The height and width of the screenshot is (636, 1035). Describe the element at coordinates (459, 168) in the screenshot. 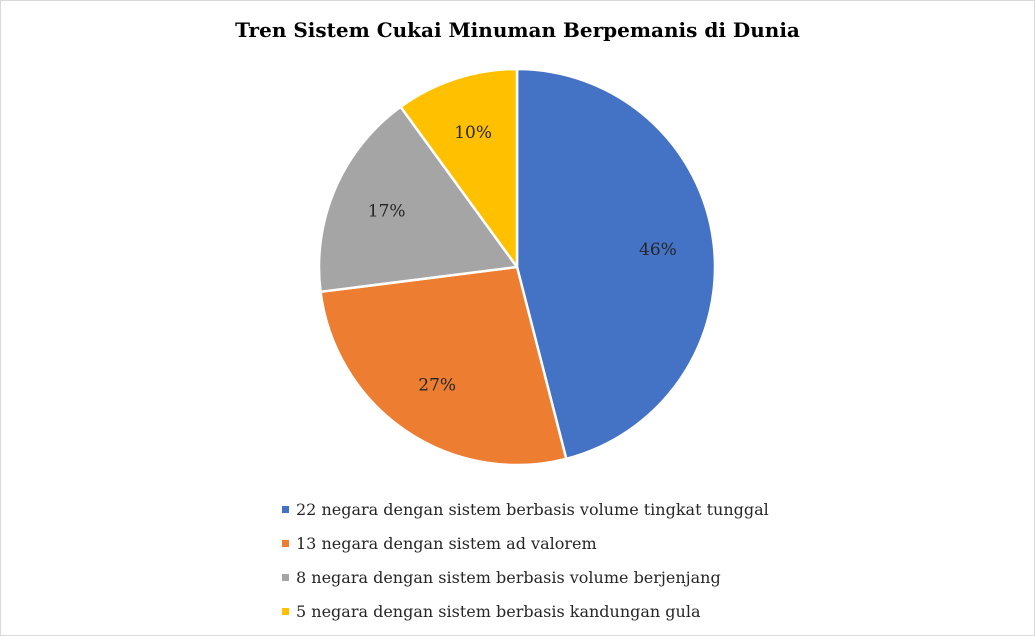

I see `slice-sugar-content` at that location.